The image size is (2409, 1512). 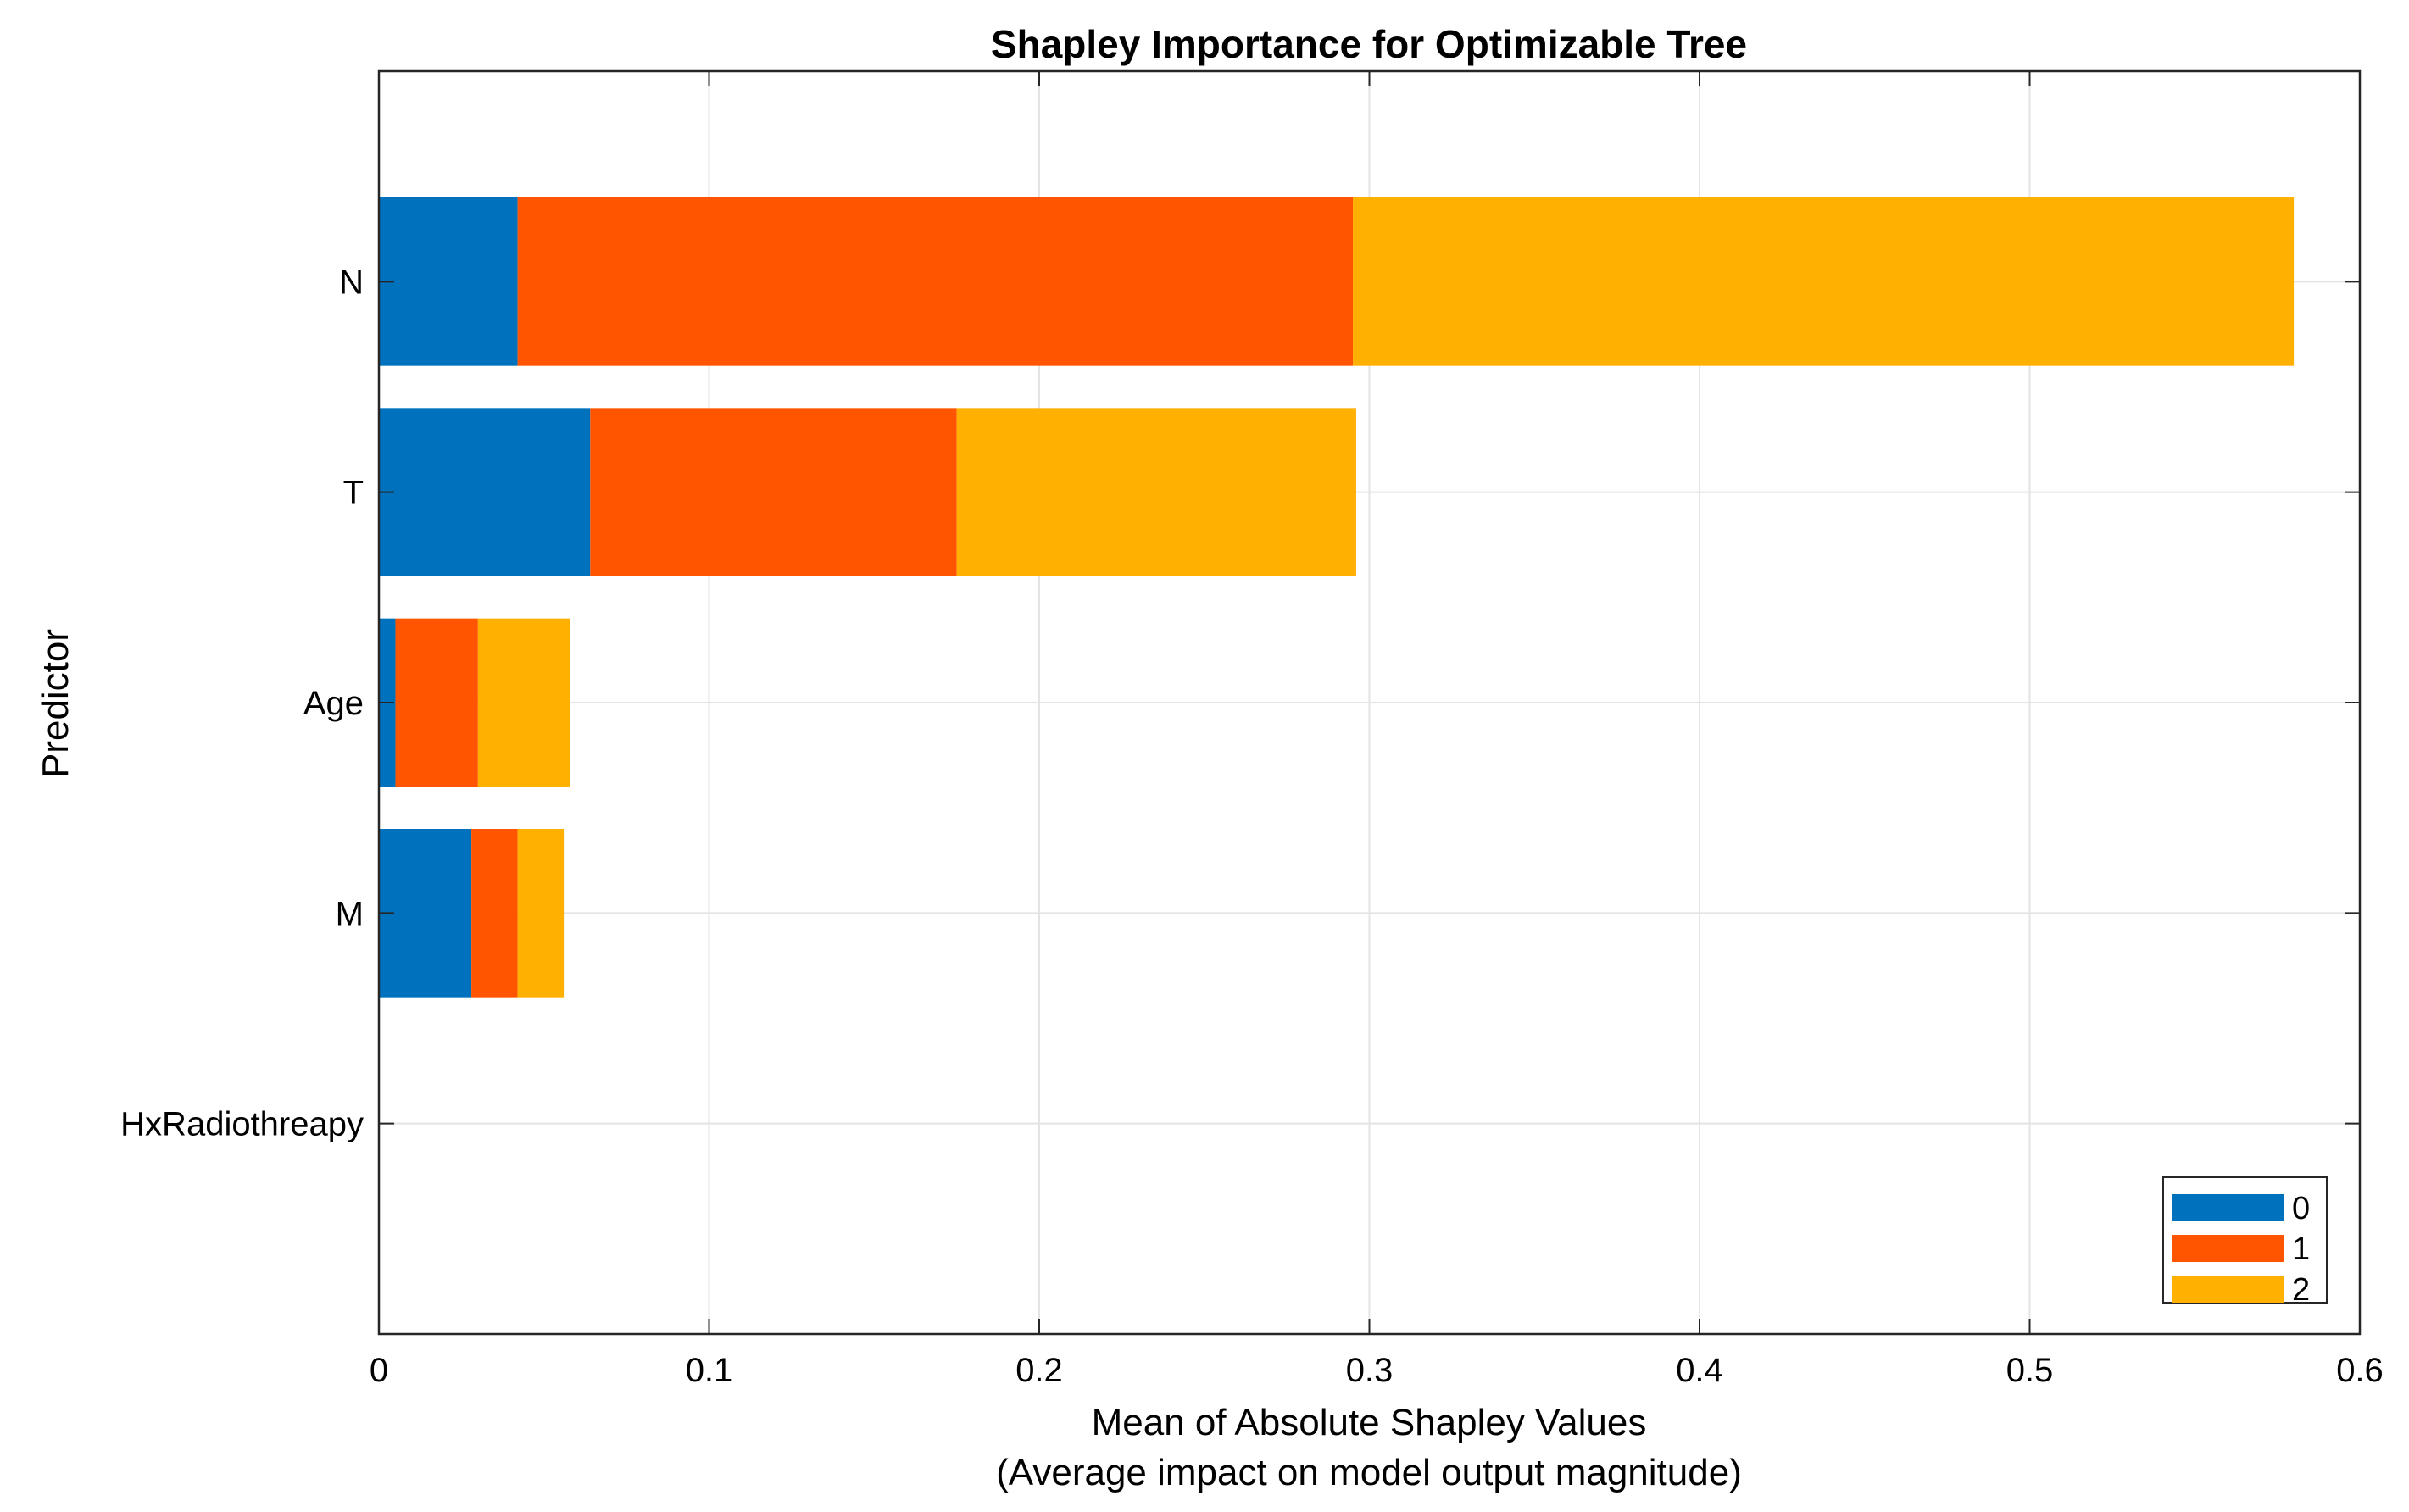 I want to click on legend-label-2: 2, so click(x=2301, y=1290).